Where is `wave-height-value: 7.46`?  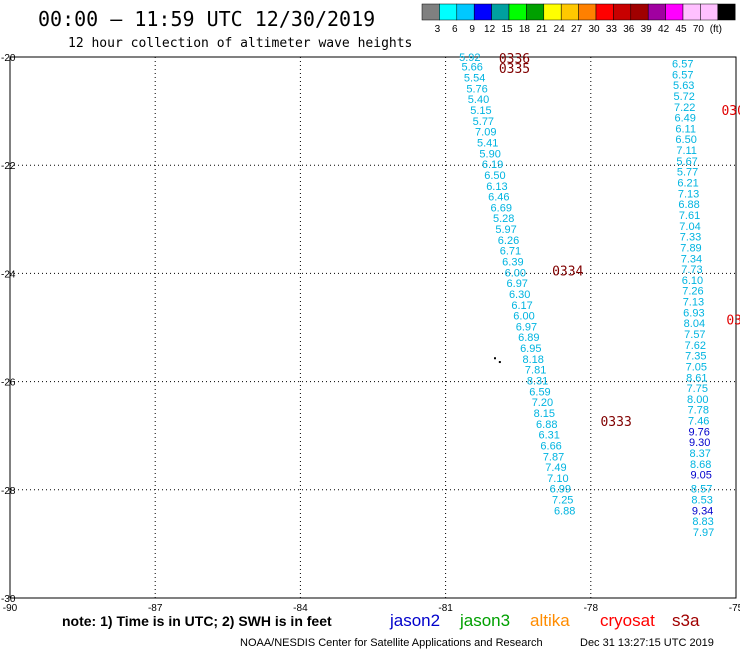
wave-height-value: 7.46 is located at coordinates (698, 422).